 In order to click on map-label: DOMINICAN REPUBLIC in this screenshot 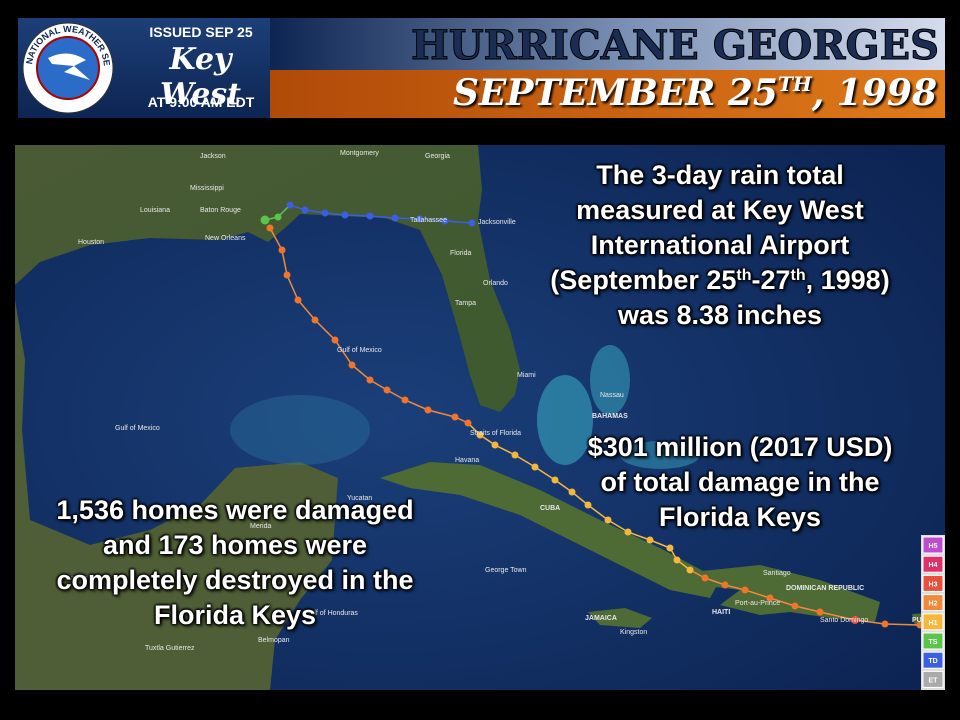, I will do `click(825, 588)`.